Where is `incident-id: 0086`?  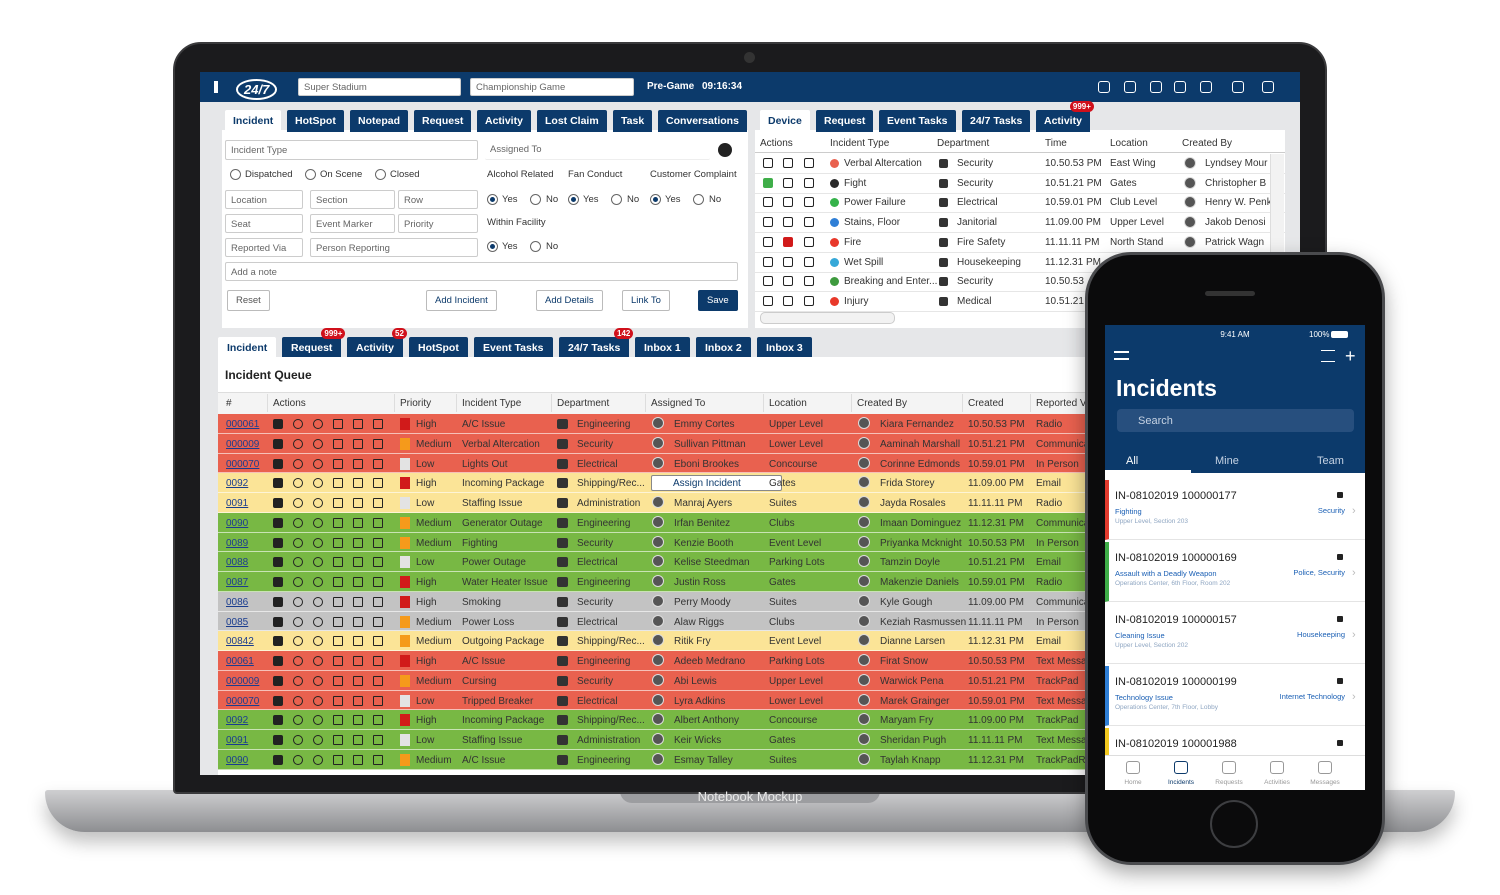 incident-id: 0086 is located at coordinates (237, 602).